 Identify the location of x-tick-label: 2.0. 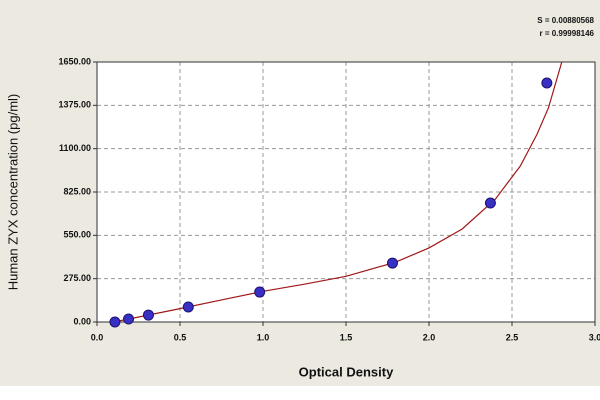
(429, 337).